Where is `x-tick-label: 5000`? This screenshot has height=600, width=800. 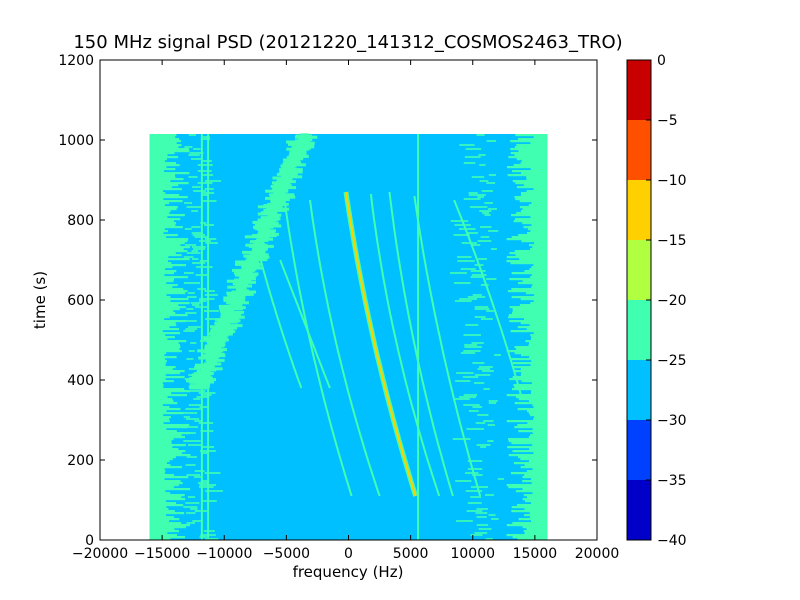
x-tick-label: 5000 is located at coordinates (411, 554).